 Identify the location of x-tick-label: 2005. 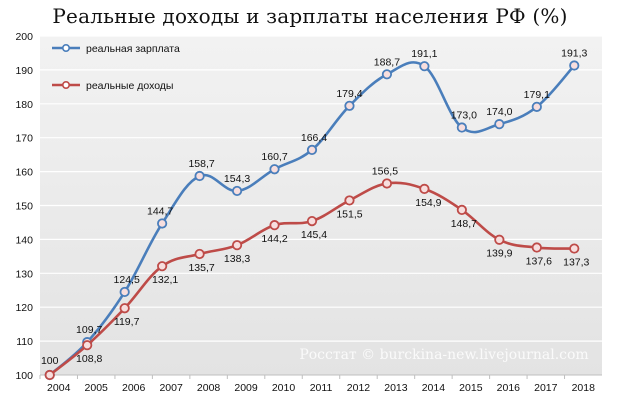
(97, 388).